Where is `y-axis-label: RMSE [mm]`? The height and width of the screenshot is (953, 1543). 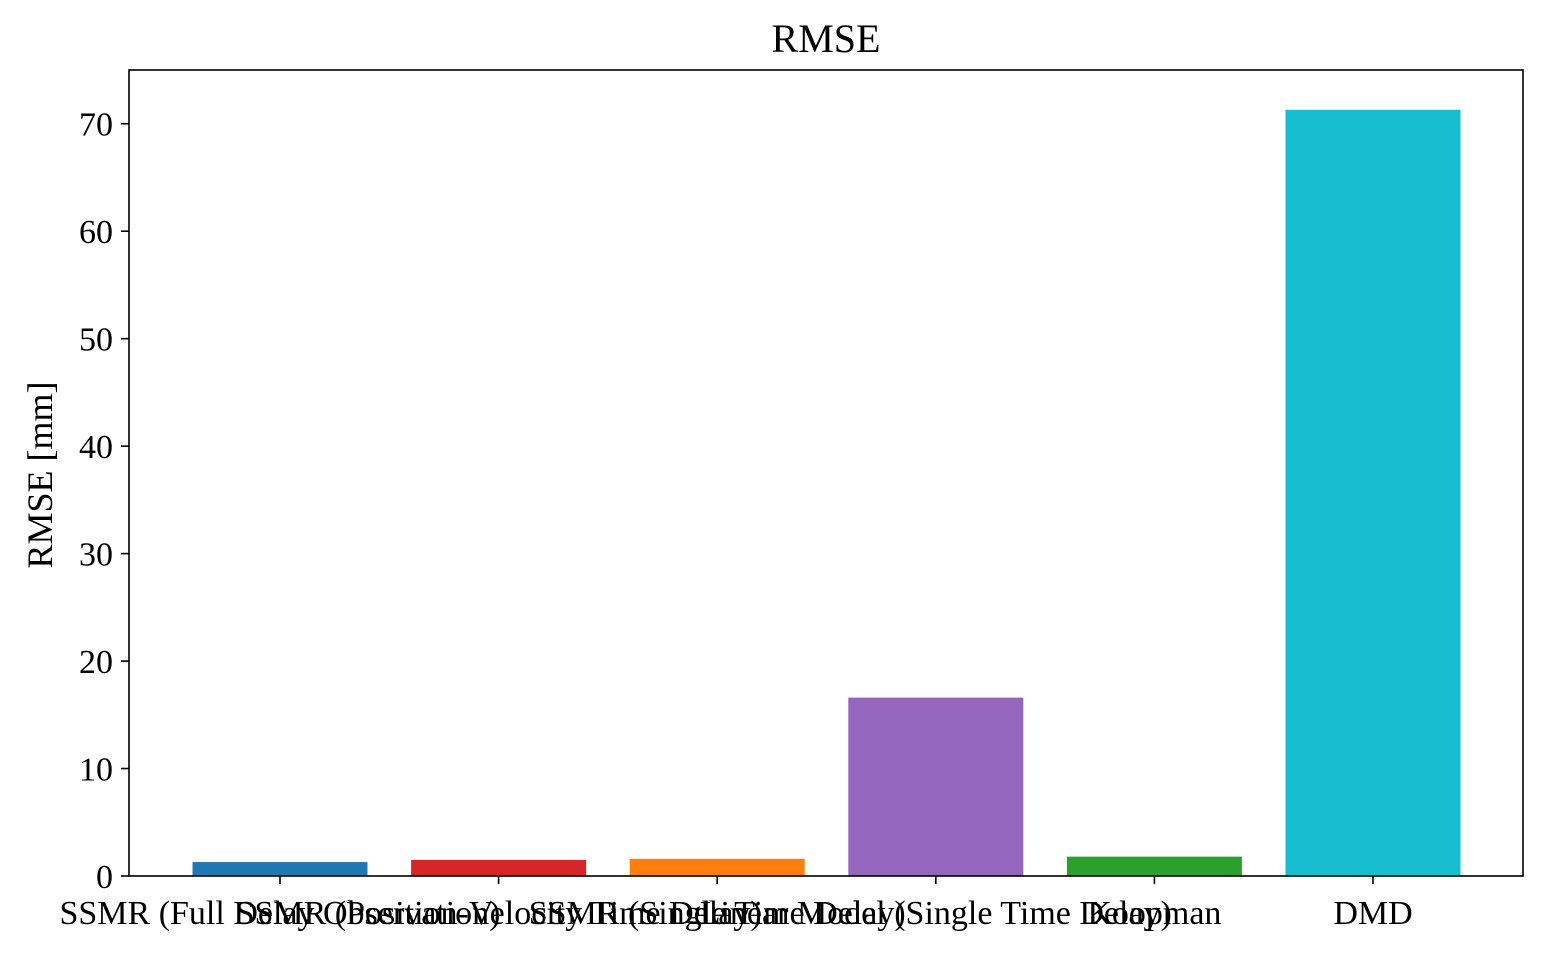
y-axis-label: RMSE [mm] is located at coordinates (40, 474).